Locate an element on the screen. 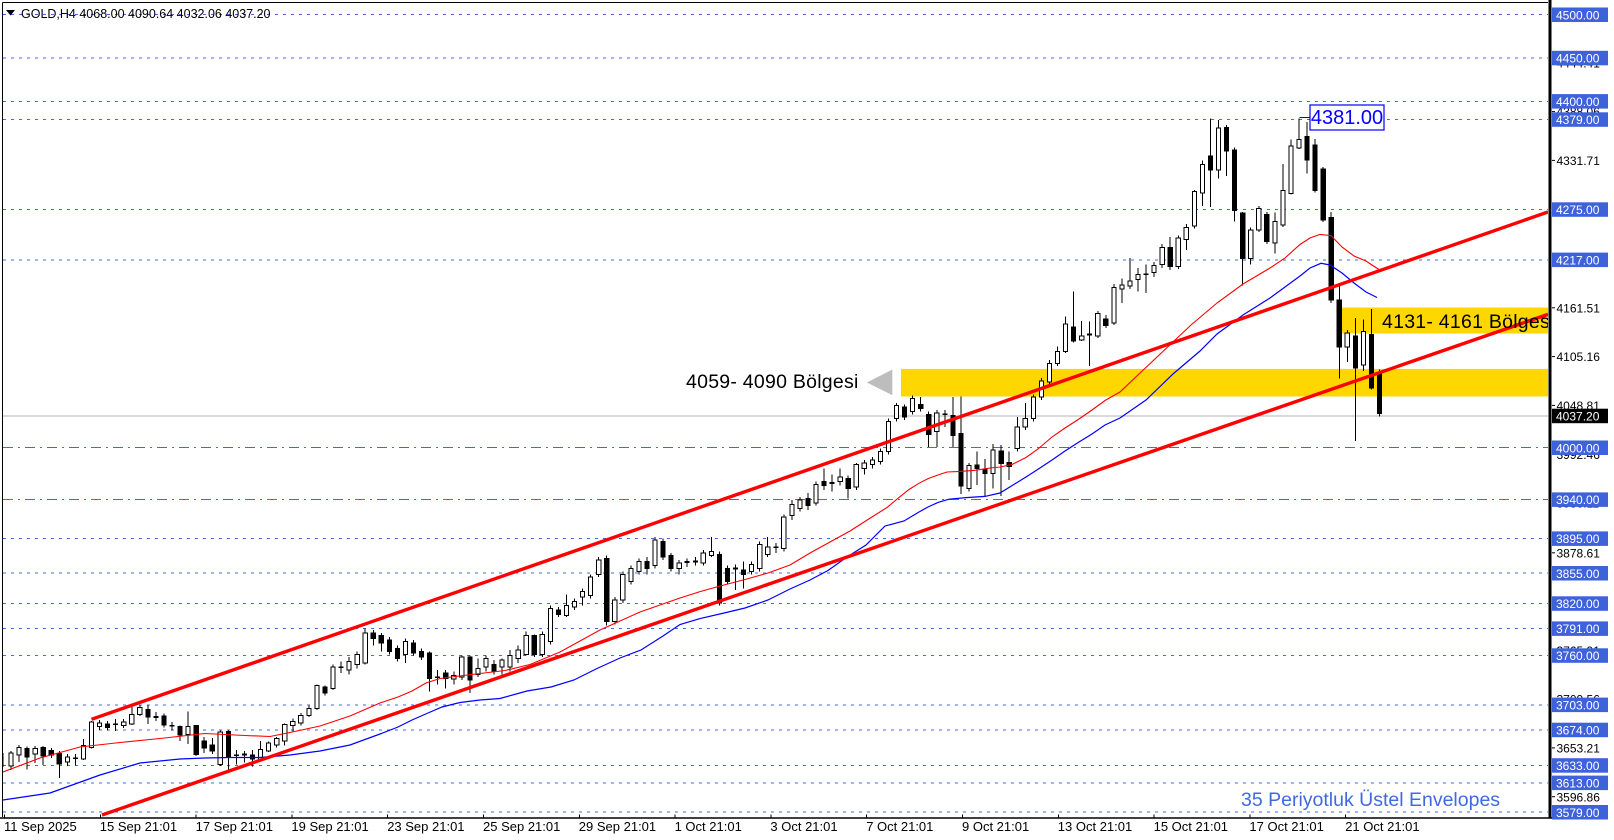 The width and height of the screenshot is (1614, 840). svg-text: 3820.00 is located at coordinates (1578, 604).